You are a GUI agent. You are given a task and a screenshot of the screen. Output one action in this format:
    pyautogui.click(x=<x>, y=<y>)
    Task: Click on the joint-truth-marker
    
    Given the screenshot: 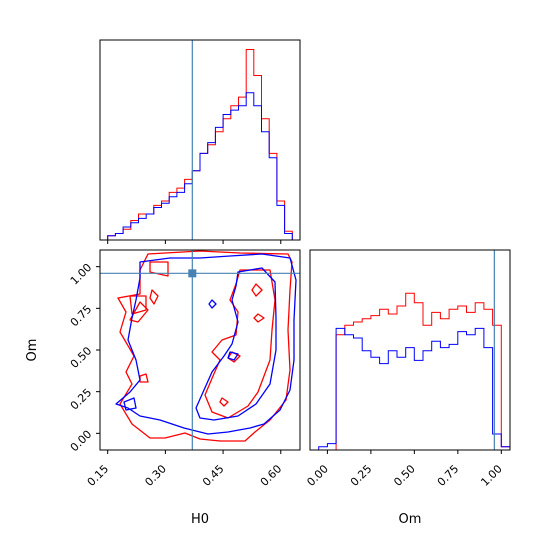 What is the action you would take?
    pyautogui.click(x=192, y=273)
    